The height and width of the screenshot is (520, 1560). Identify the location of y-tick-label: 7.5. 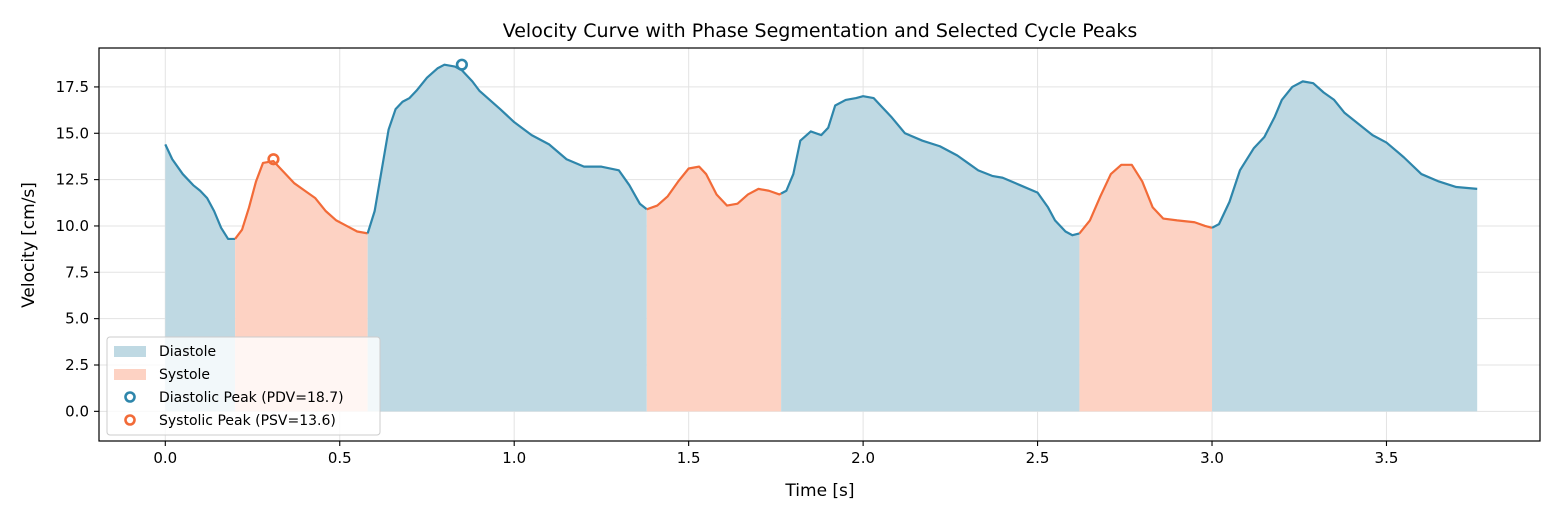
(77, 272).